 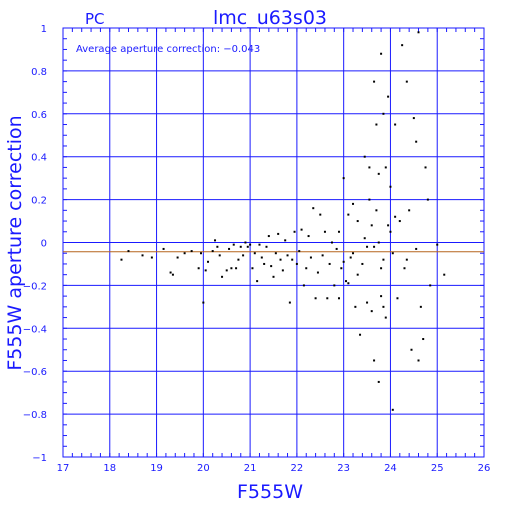 What do you see at coordinates (15, 242) in the screenshot?
I see `y-axis-label: F555W aperture correction` at bounding box center [15, 242].